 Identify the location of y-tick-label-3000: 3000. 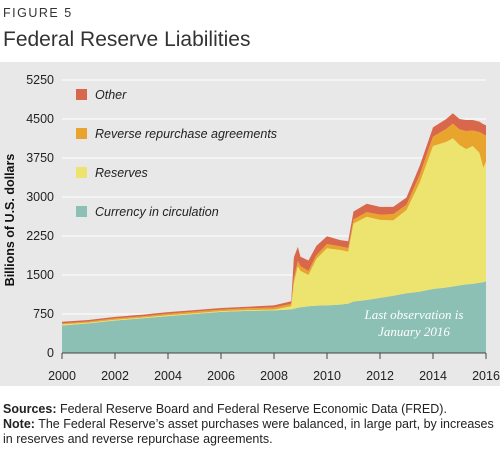
(40, 197).